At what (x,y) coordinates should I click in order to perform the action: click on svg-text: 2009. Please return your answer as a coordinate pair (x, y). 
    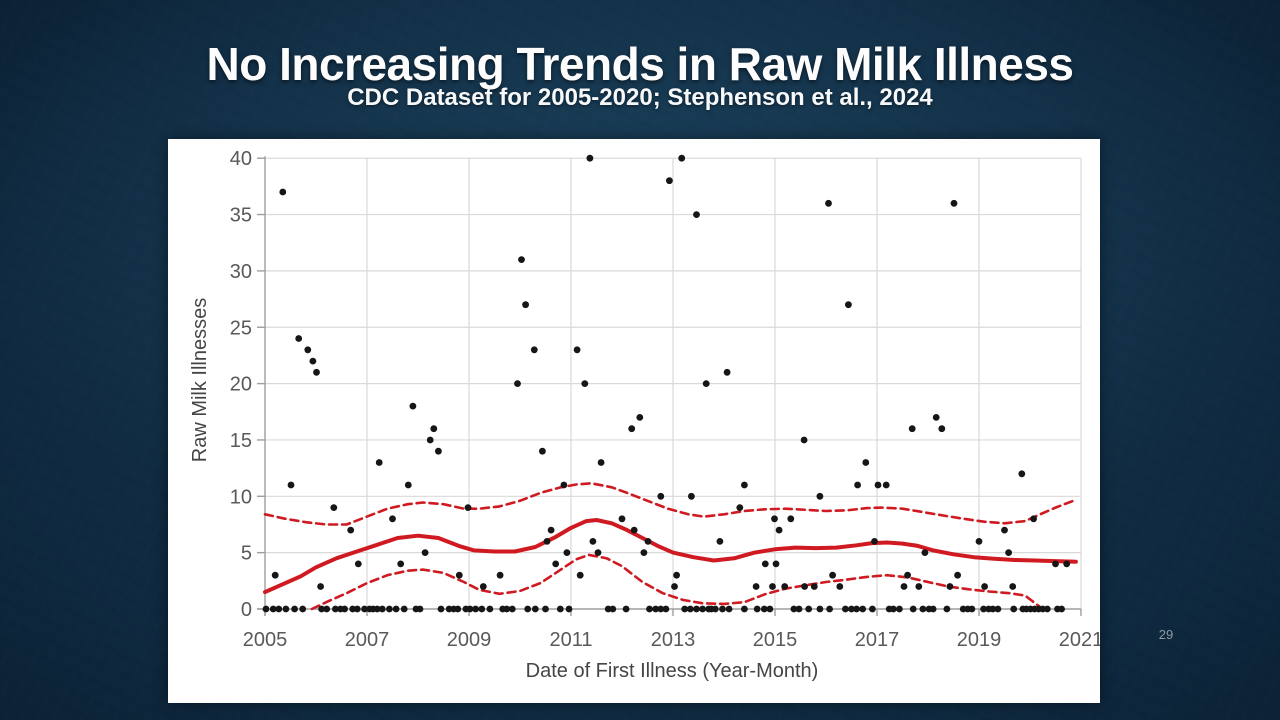
    Looking at the image, I should click on (469, 640).